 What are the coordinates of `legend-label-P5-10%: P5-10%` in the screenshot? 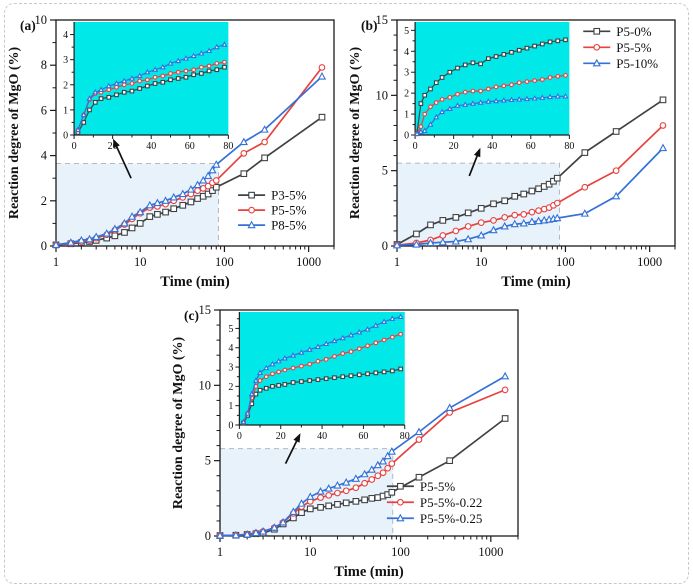 It's located at (637, 63).